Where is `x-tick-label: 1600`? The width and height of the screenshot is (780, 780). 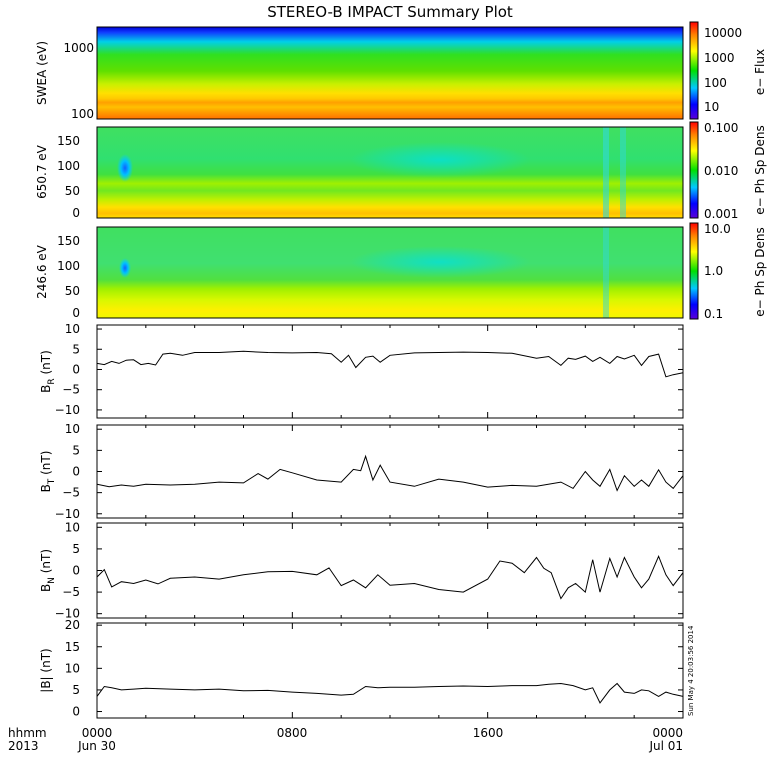 x-tick-label: 1600 is located at coordinates (488, 733).